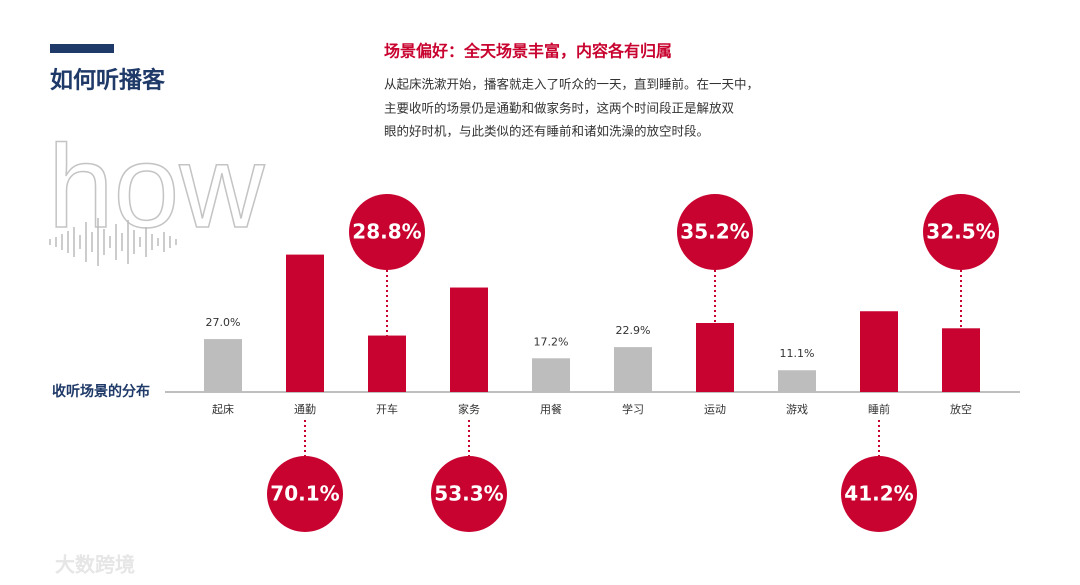 The width and height of the screenshot is (1080, 585). I want to click on intro-title: 场景偏好：全天场景丰富，内容各有归属, so click(528, 51).